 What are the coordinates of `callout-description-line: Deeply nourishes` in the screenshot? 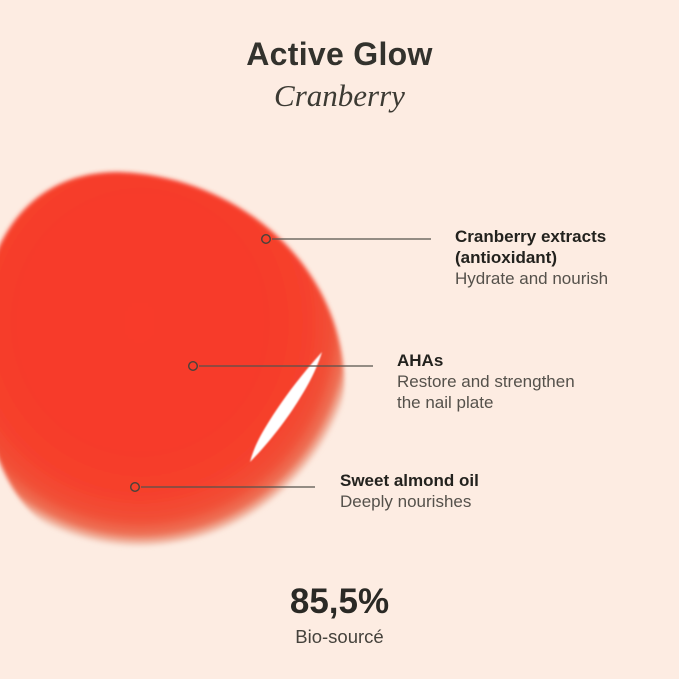 It's located at (406, 501).